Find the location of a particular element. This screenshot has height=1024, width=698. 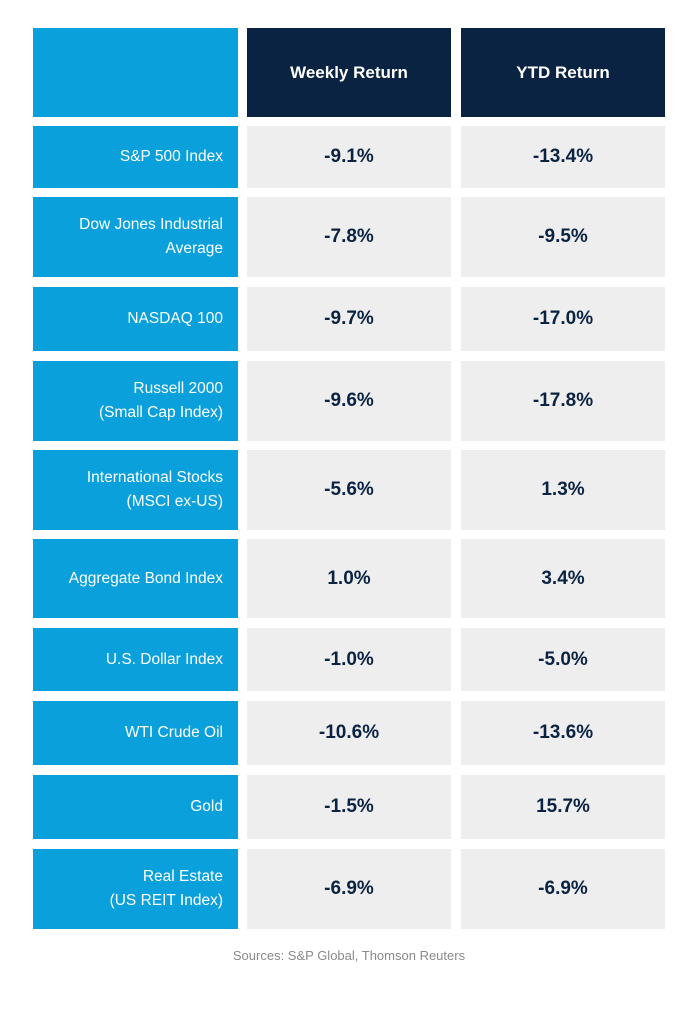

row-label: S&P 500 Index is located at coordinates (135, 157).